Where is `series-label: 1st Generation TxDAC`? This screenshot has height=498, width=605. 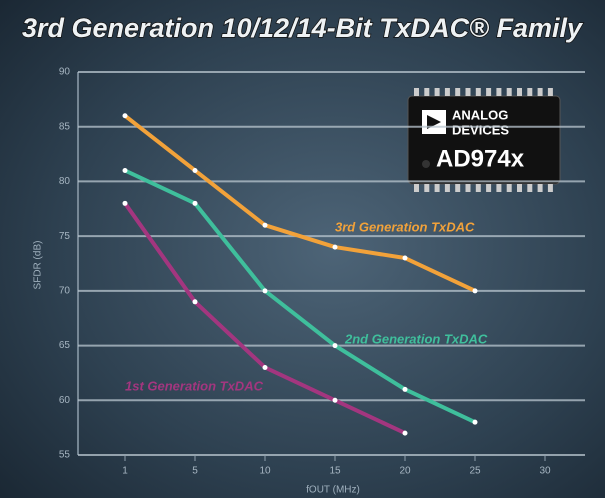 series-label: 1st Generation TxDAC is located at coordinates (194, 385).